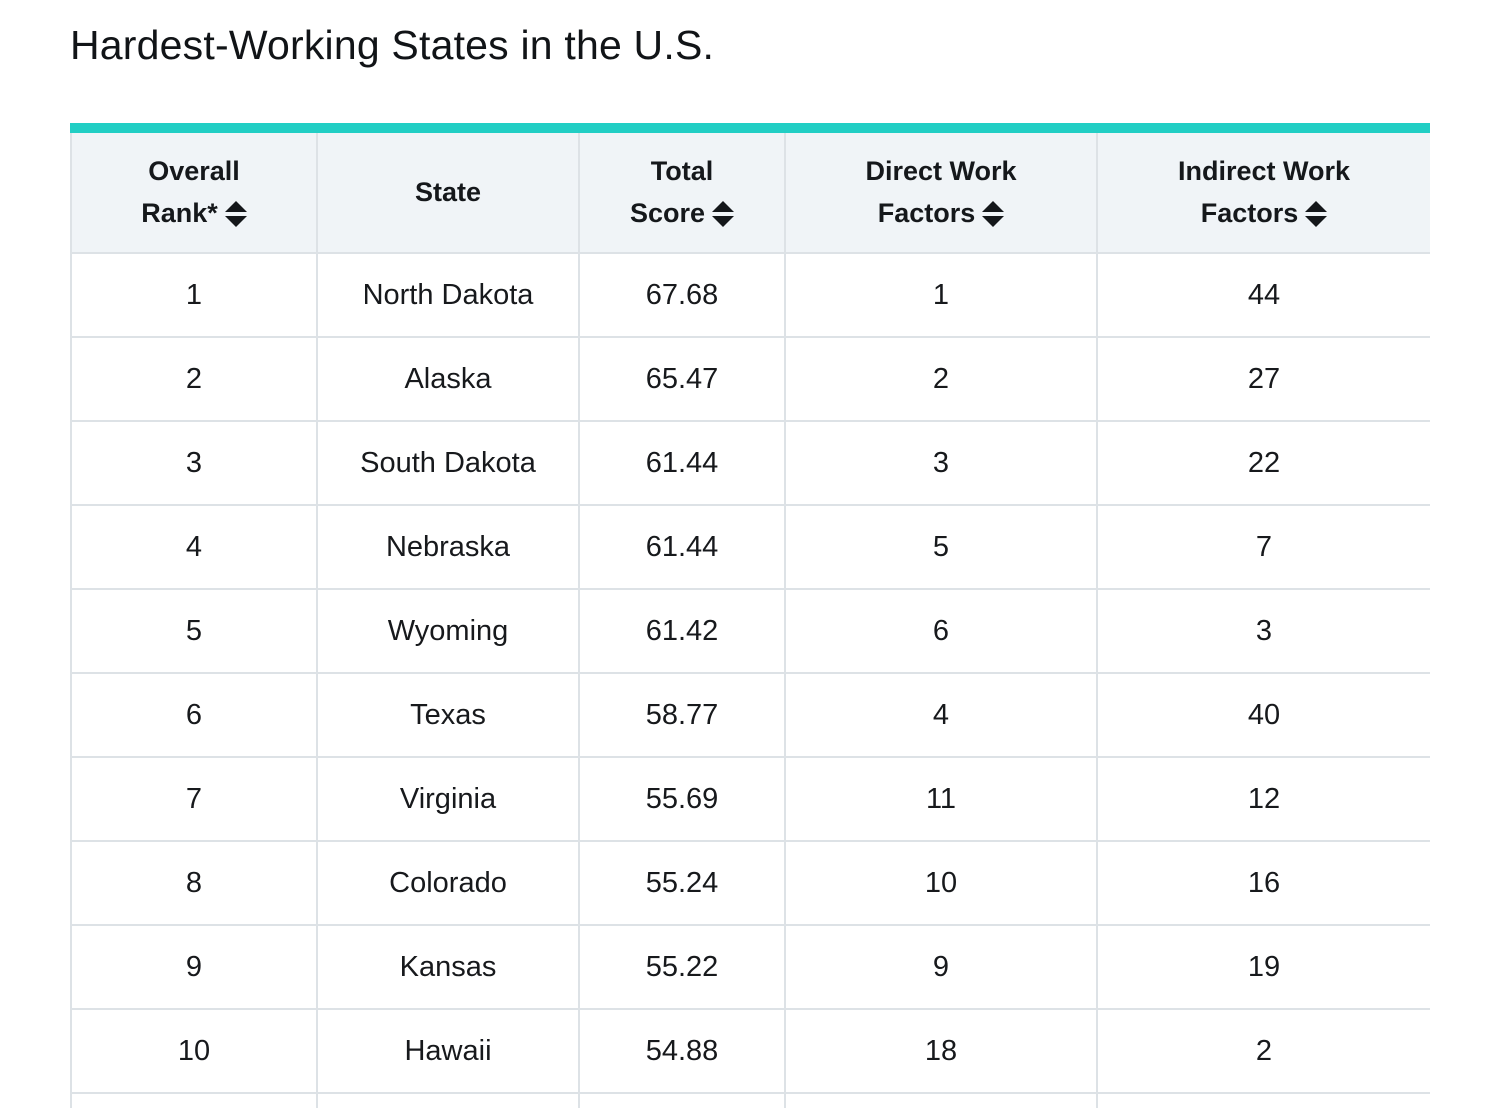 This screenshot has height=1108, width=1498. I want to click on cell-overall-rank: 4, so click(194, 547).